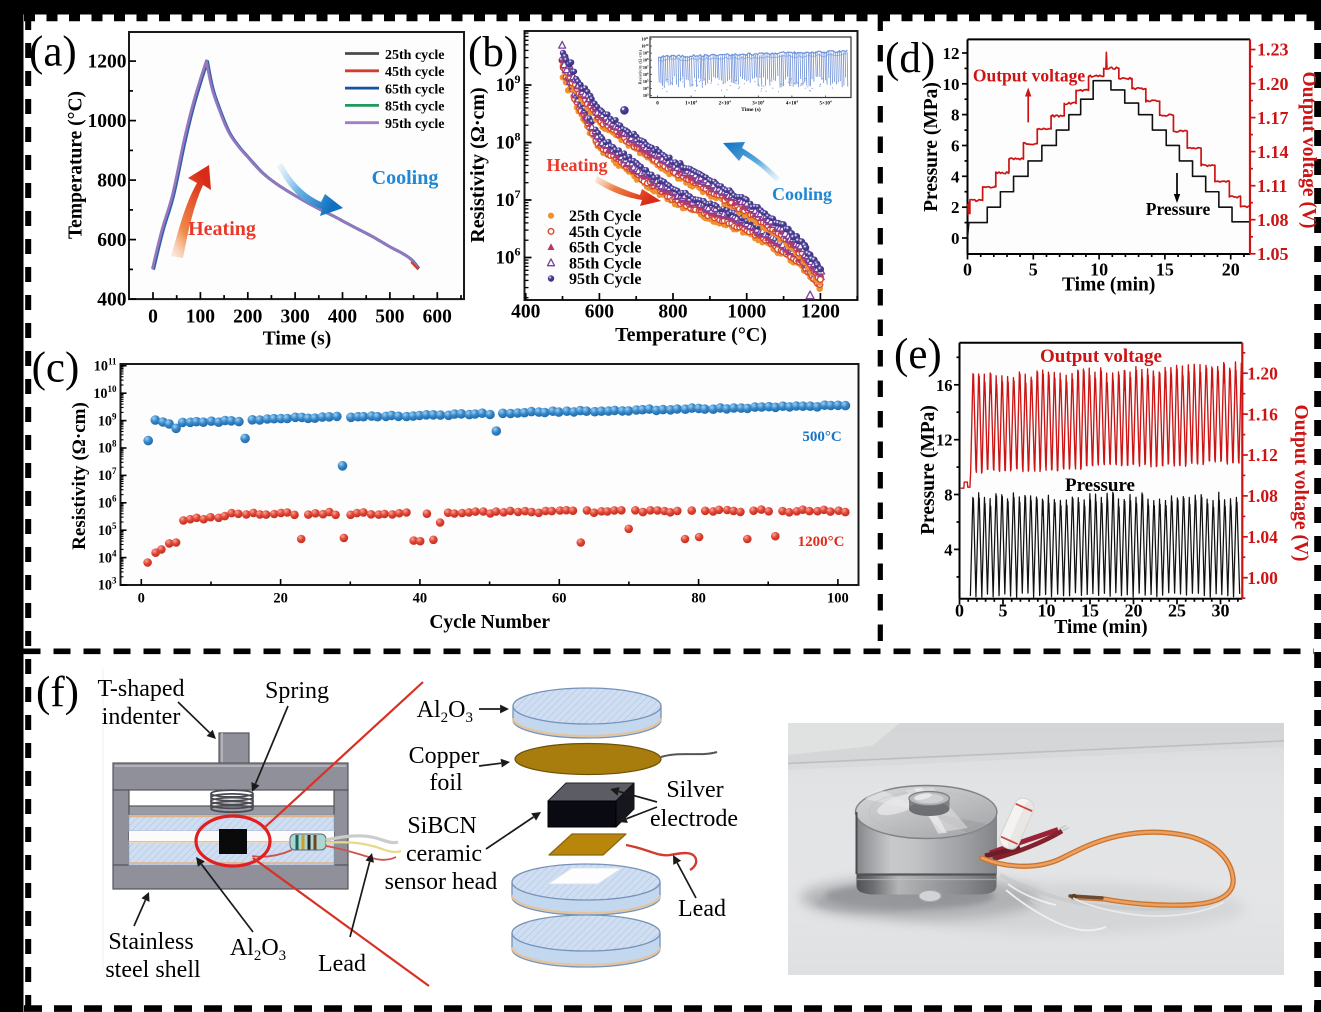  What do you see at coordinates (389, 317) in the screenshot?
I see `svg-text: 500` at bounding box center [389, 317].